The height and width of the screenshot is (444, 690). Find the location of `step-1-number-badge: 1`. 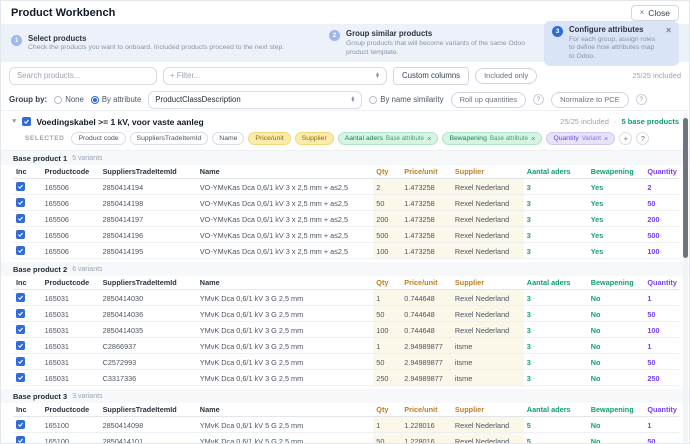

step-1-number-badge: 1 is located at coordinates (16, 40).